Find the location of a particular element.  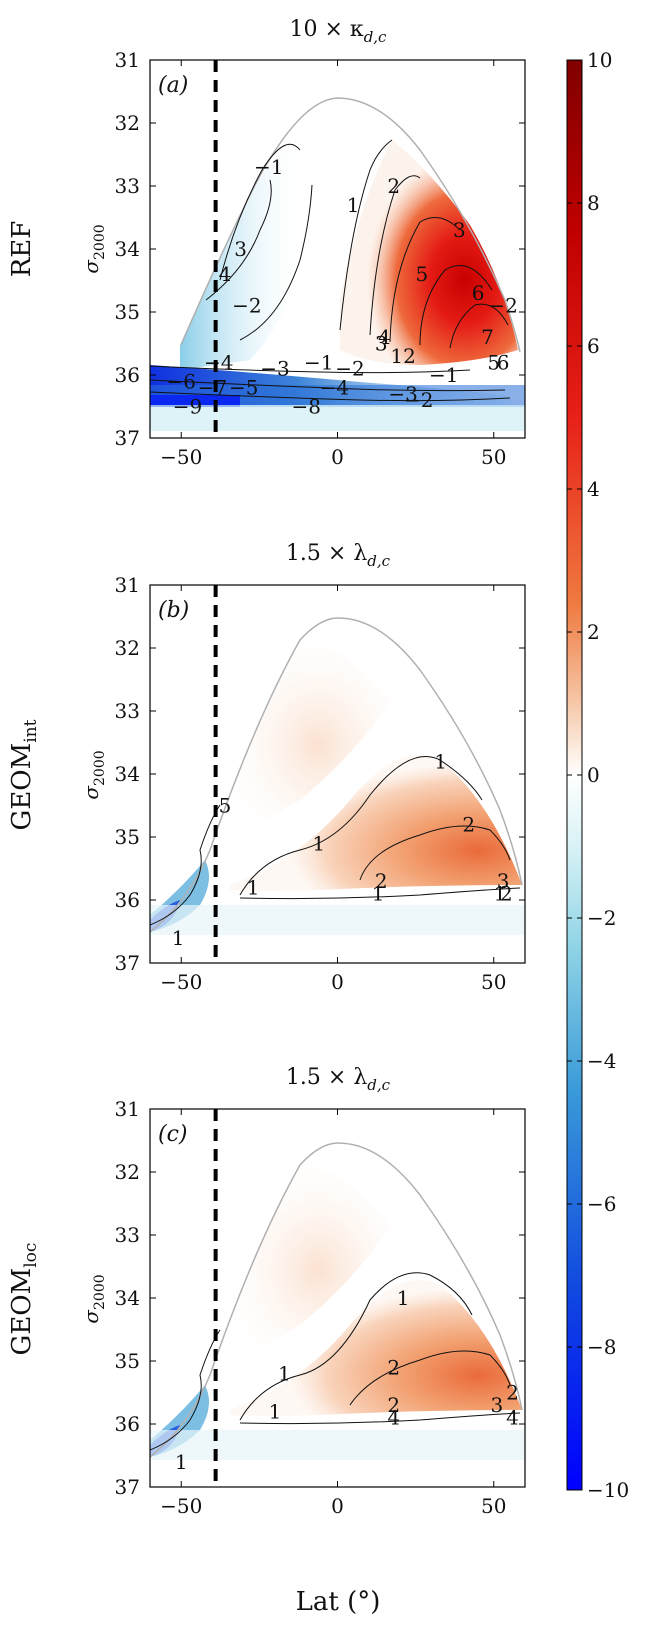

colorbar-tick-label: −8 is located at coordinates (601, 1347).